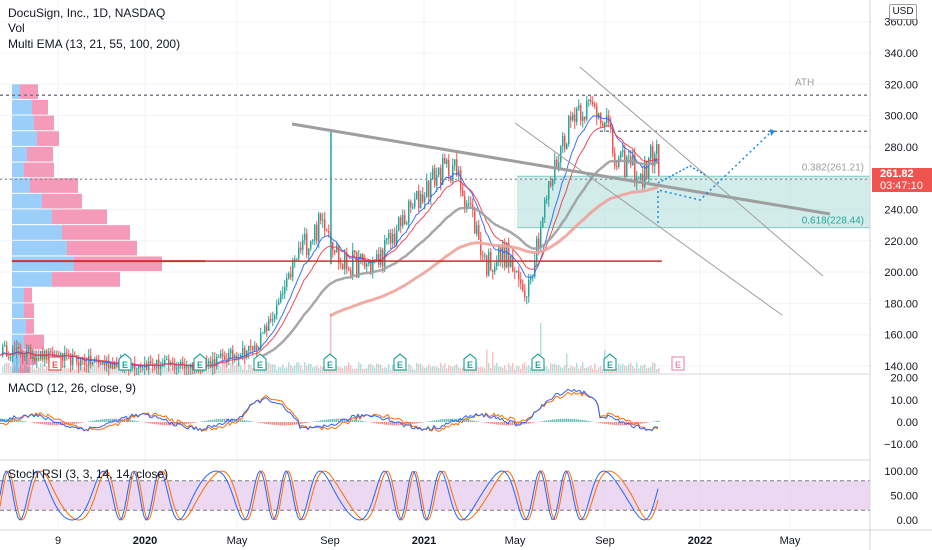 This screenshot has height=550, width=932. What do you see at coordinates (714, 177) in the screenshot?
I see `projection-long` at bounding box center [714, 177].